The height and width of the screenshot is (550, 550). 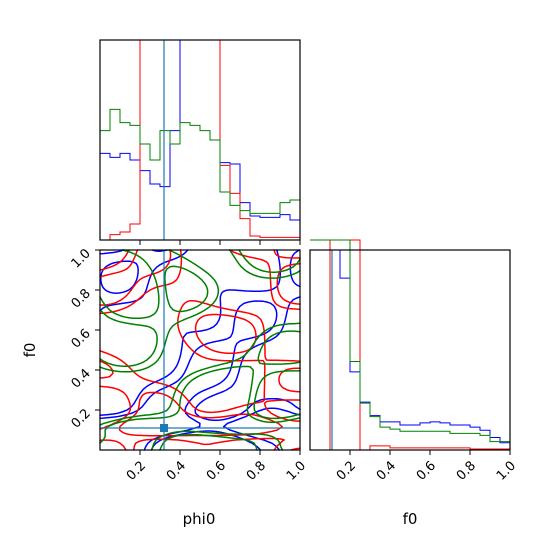 What do you see at coordinates (81, 378) in the screenshot?
I see `f0-y-tick-label: 0.4` at bounding box center [81, 378].